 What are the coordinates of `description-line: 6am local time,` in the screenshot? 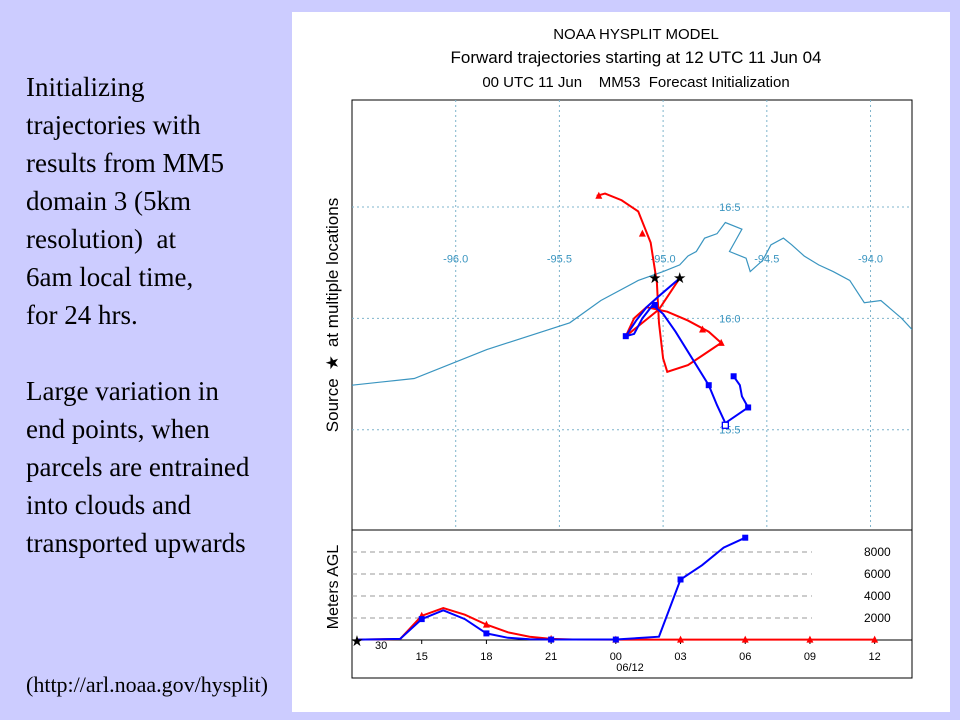 It's located at (110, 277).